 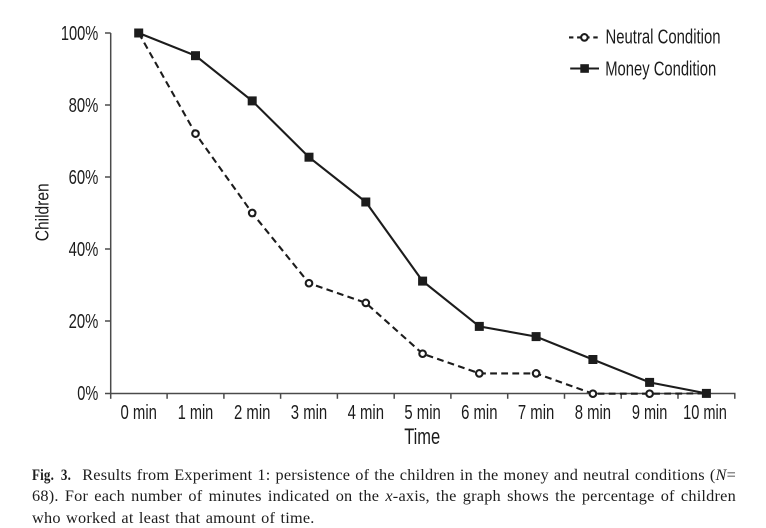 What do you see at coordinates (660, 70) in the screenshot?
I see `svg-text: Money Condition` at bounding box center [660, 70].